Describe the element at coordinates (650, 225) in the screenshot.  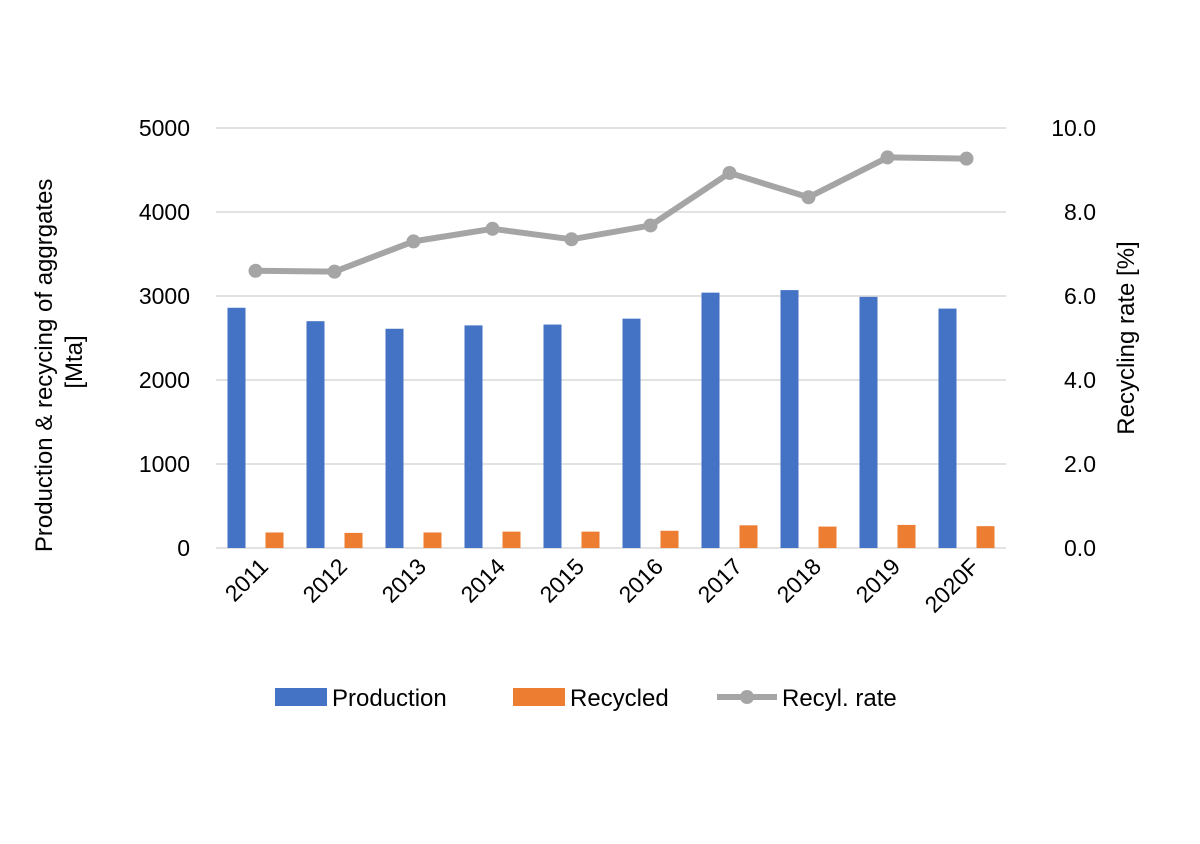
I see `point-recycling-rate-2016` at that location.